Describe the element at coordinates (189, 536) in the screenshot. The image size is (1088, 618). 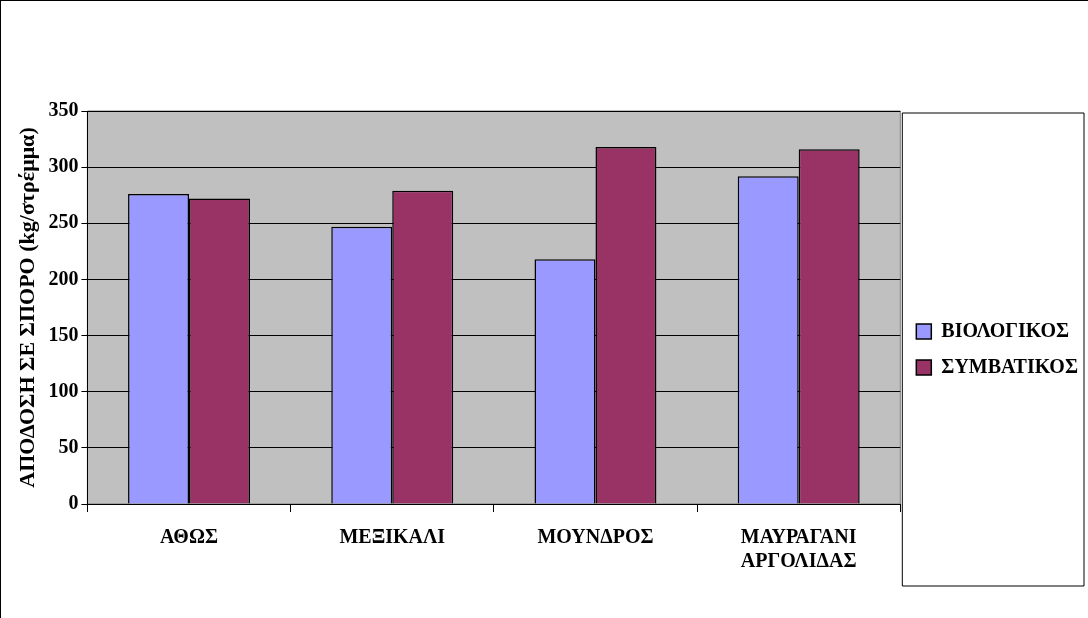
I see `x-tick-label: ΑΘΩΣ` at that location.